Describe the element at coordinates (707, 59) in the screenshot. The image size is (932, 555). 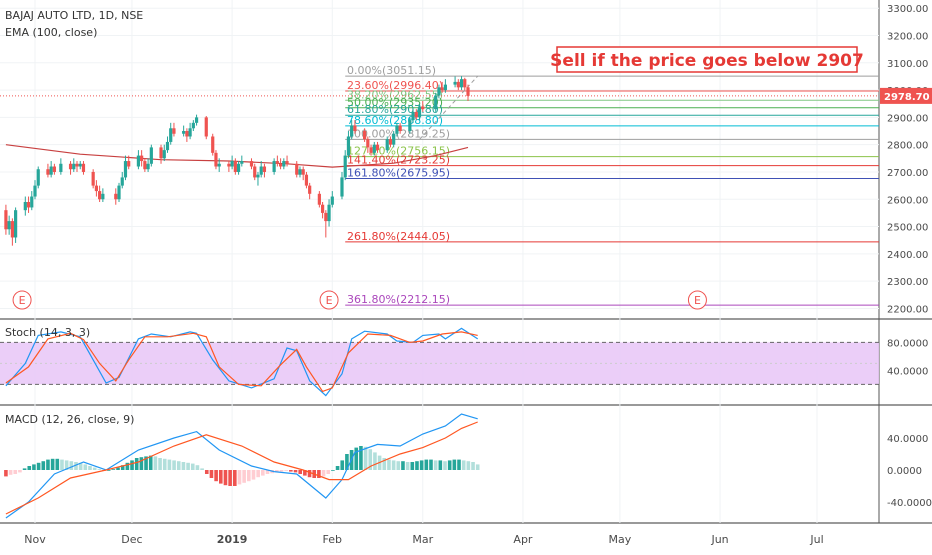
I see `sell-annotation: Sell if the price goes below 2907` at that location.